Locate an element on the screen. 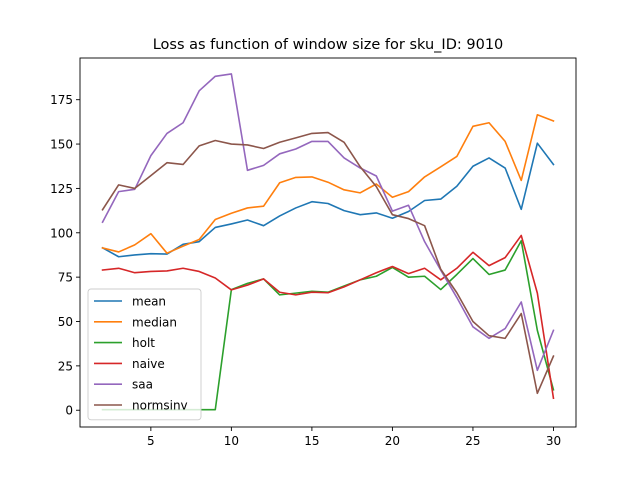 The height and width of the screenshot is (480, 640). legend-label-saa: saa is located at coordinates (142, 385).